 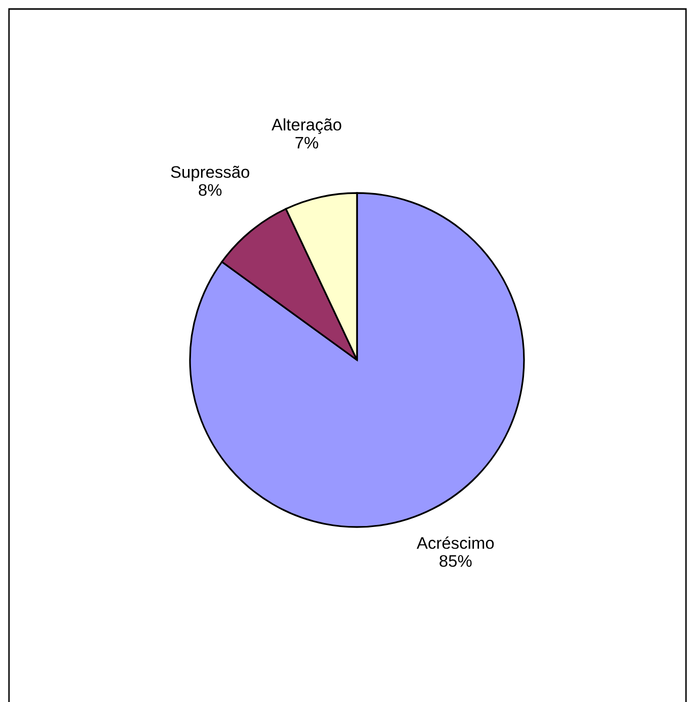 What do you see at coordinates (455, 542) in the screenshot?
I see `slice-label: Acréscimo` at bounding box center [455, 542].